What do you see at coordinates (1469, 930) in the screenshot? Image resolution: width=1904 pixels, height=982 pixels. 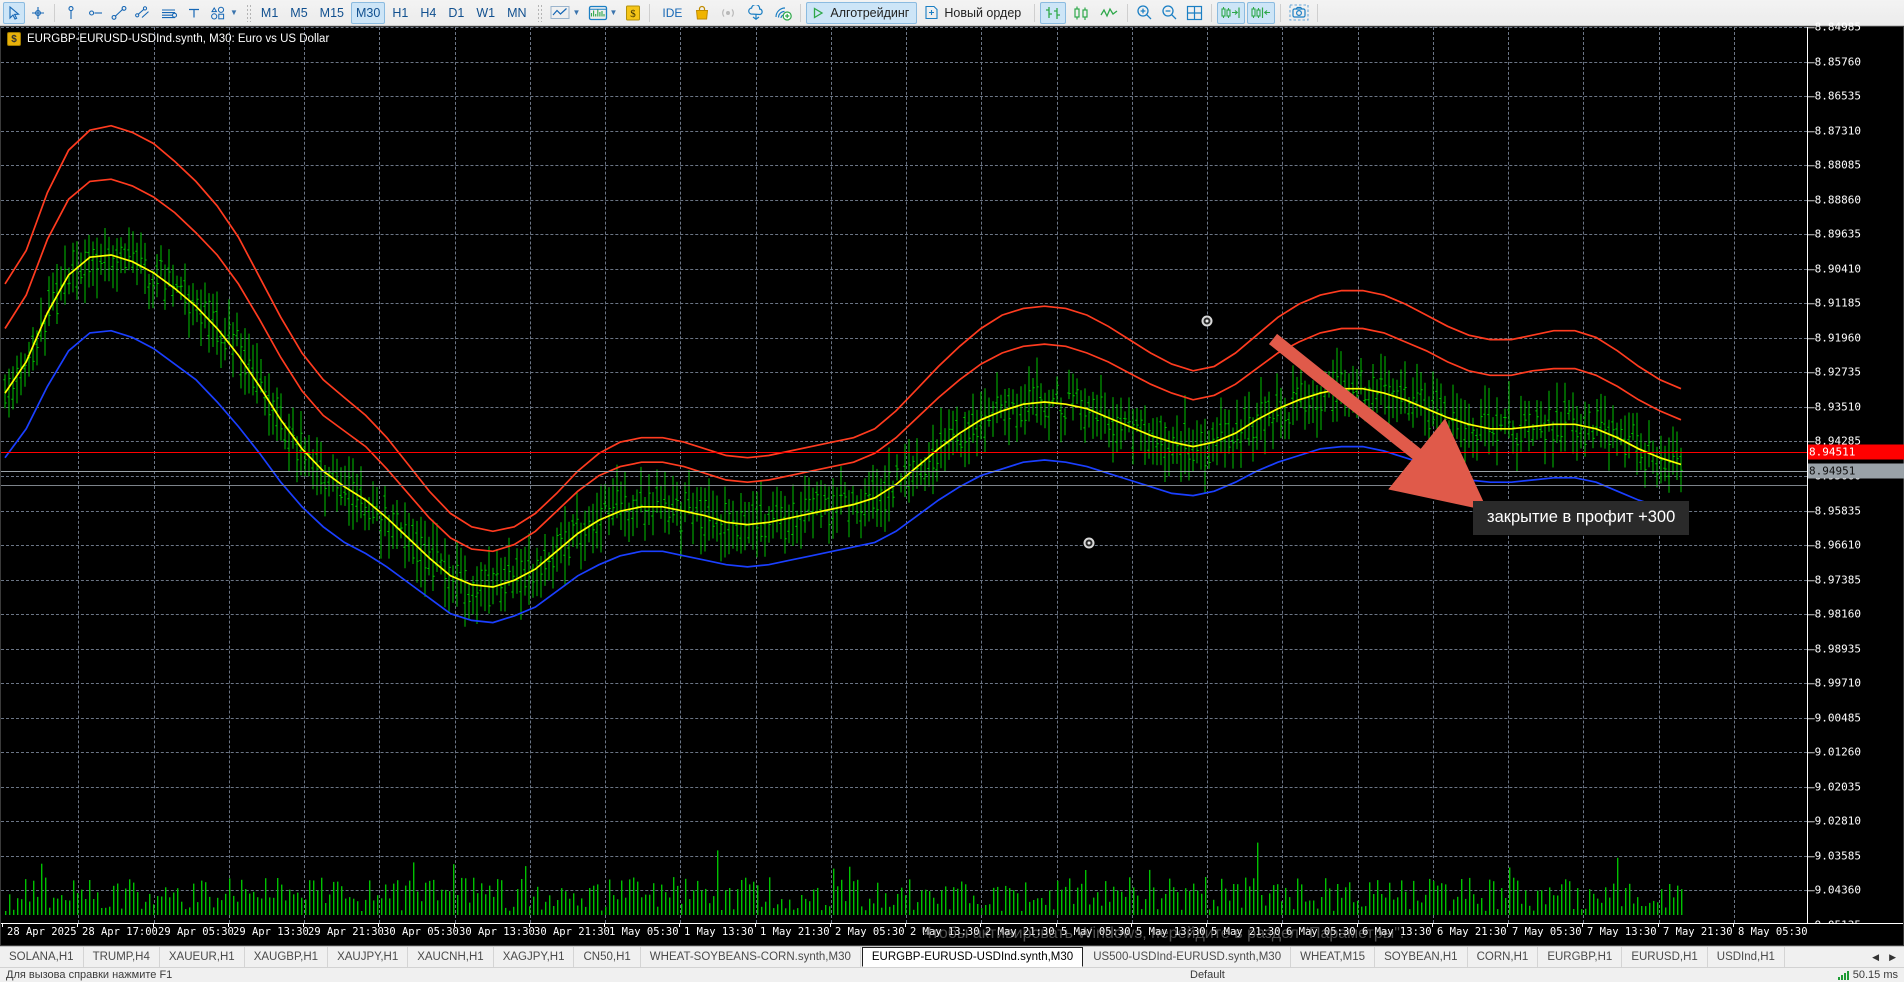 I see `time-tick-label: 6 May 21:30` at bounding box center [1469, 930].